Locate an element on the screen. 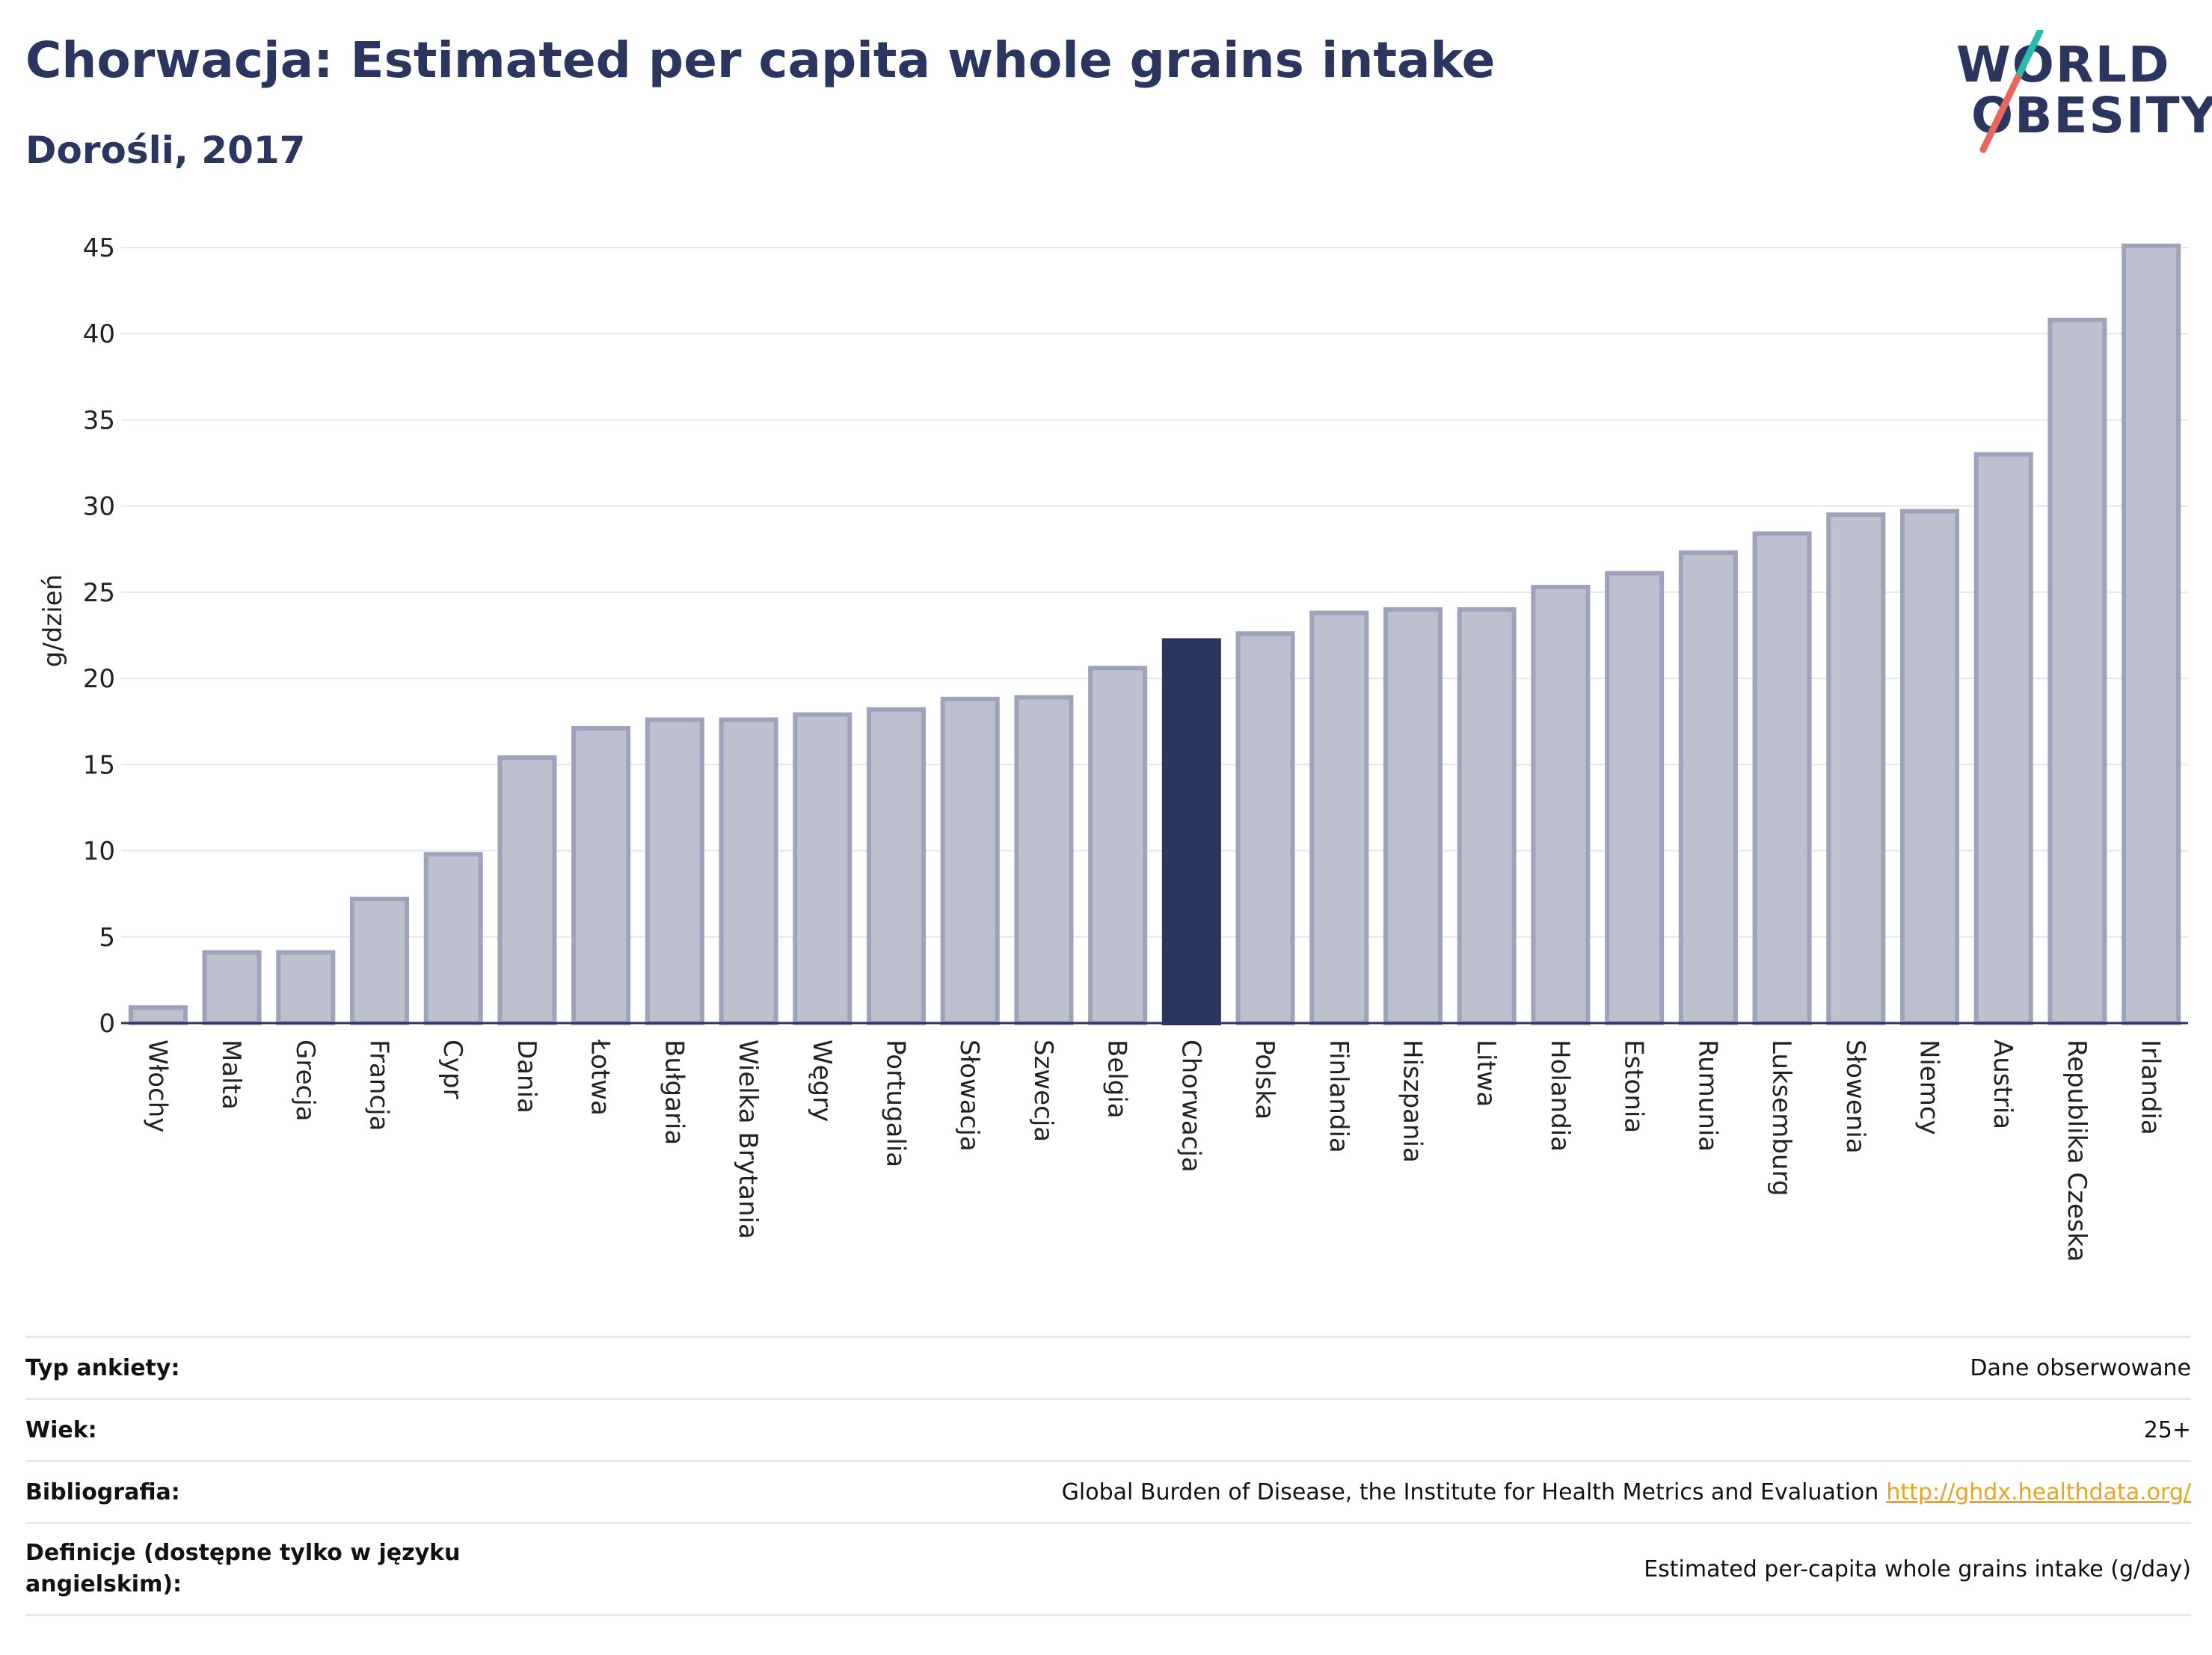 The width and height of the screenshot is (2212, 1655). x-tick-label: Węgry is located at coordinates (822, 1081).